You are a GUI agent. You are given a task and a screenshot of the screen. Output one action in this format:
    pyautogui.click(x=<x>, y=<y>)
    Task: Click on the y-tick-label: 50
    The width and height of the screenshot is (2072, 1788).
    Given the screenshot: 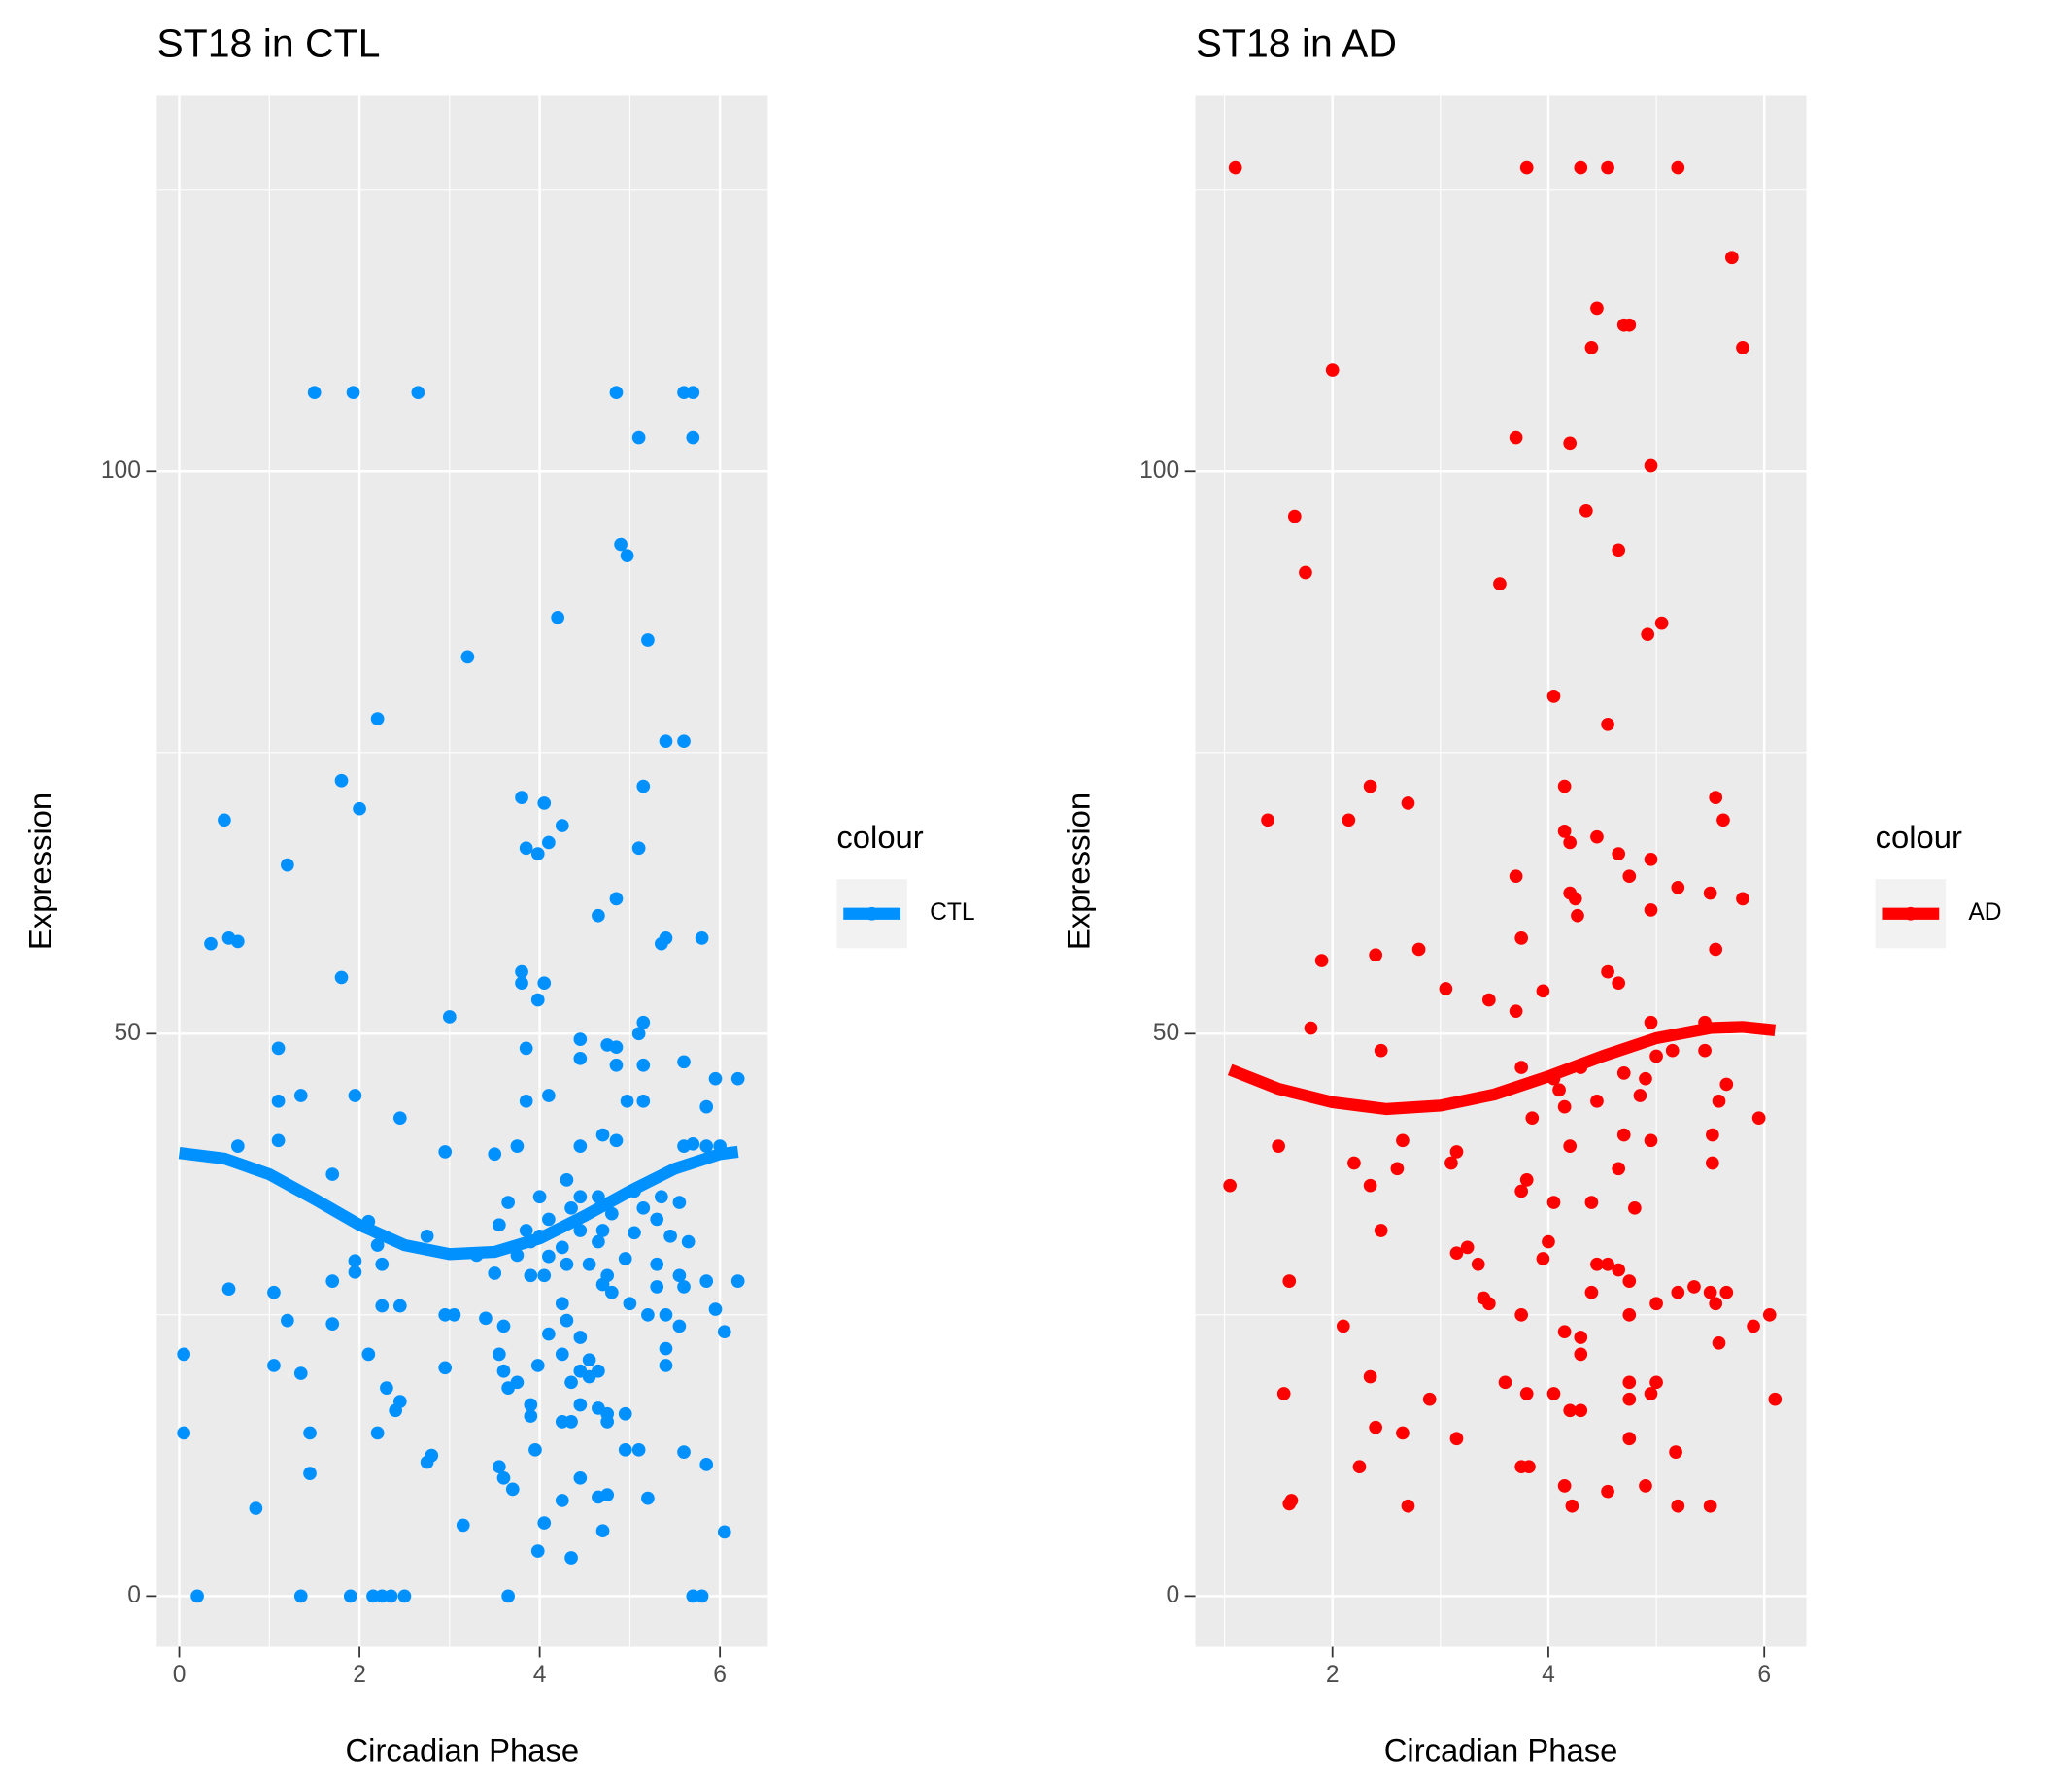 What is the action you would take?
    pyautogui.click(x=1166, y=1033)
    